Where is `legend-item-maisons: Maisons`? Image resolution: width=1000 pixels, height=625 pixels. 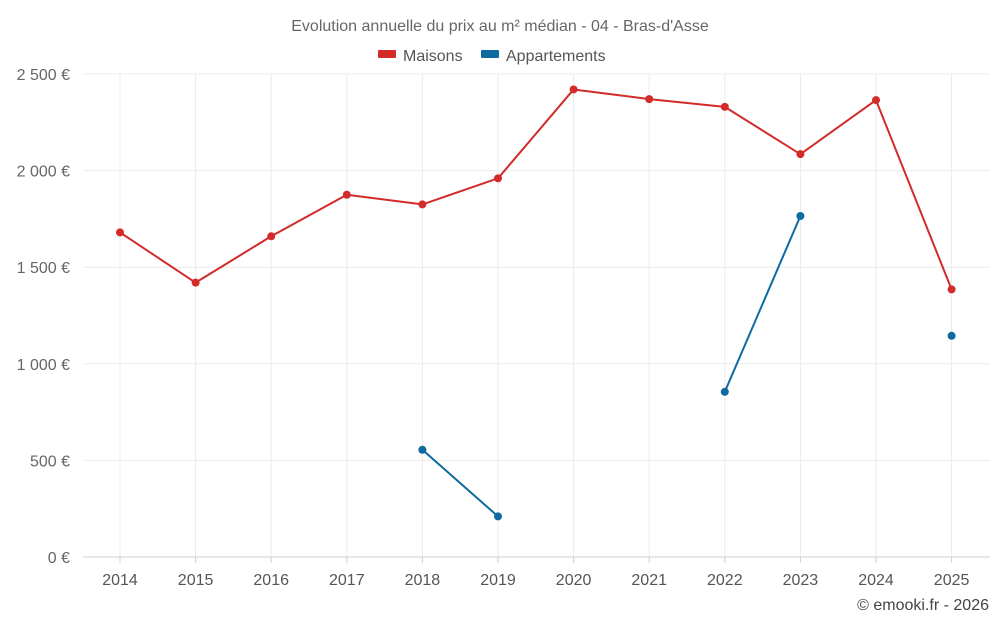
legend-item-maisons: Maisons is located at coordinates (420, 56).